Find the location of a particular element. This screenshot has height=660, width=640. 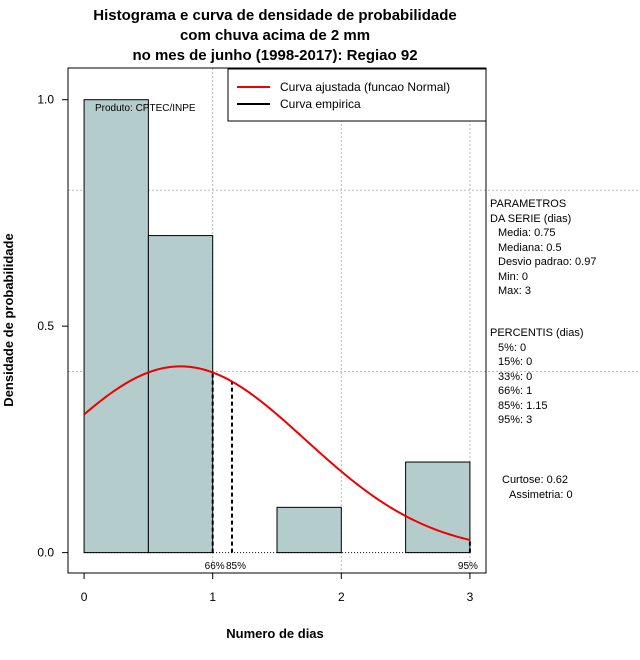

parameters-heading: PARAMETROS is located at coordinates (528, 204).